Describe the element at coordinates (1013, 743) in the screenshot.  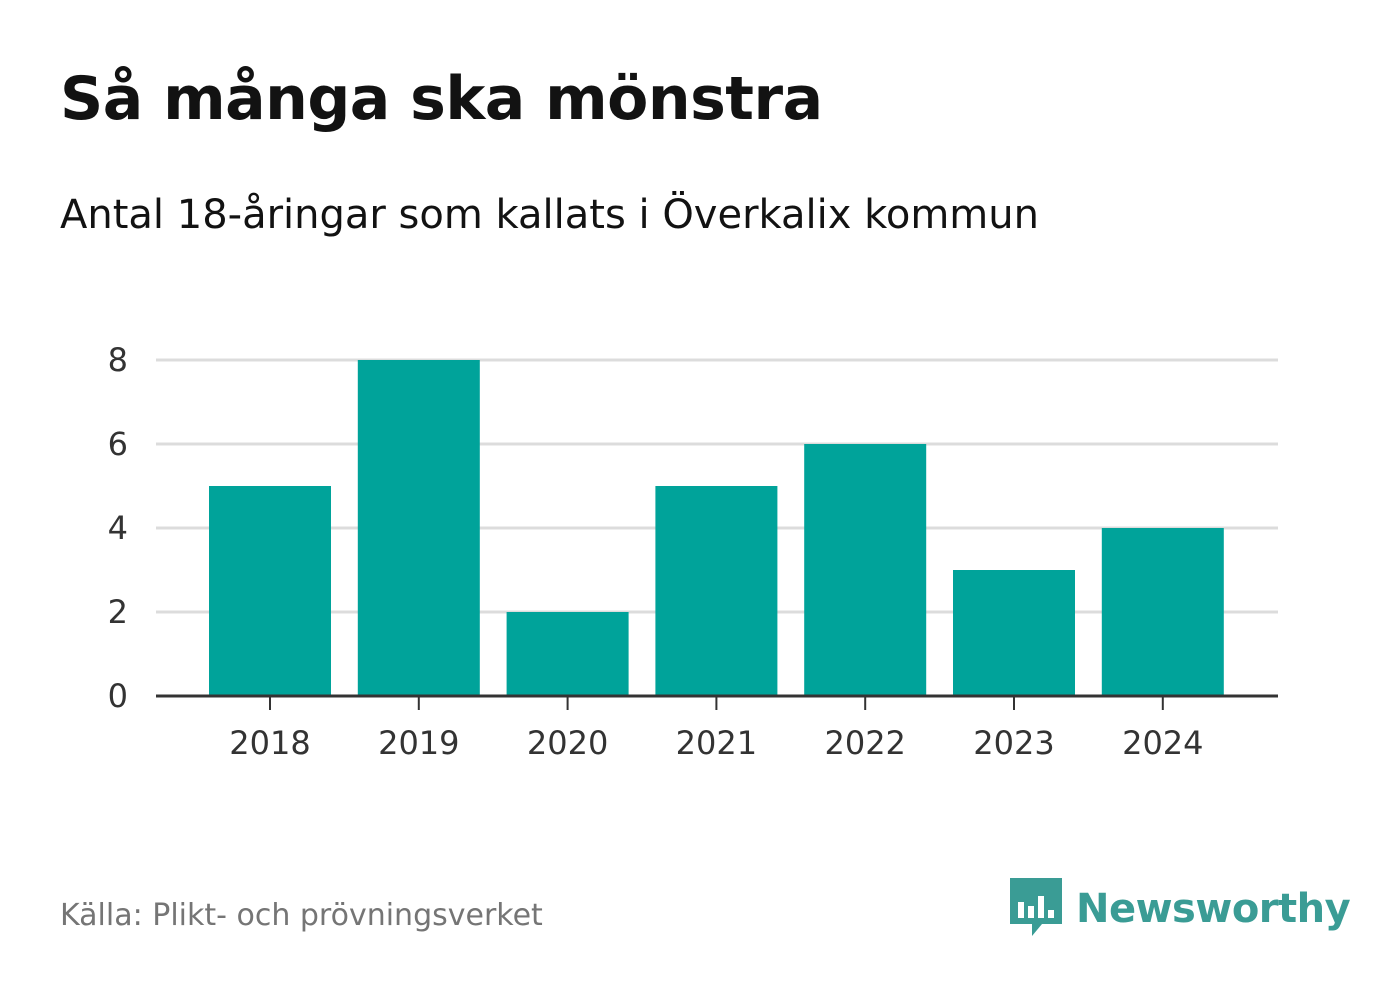
I see `x-tick-label: 2023` at that location.